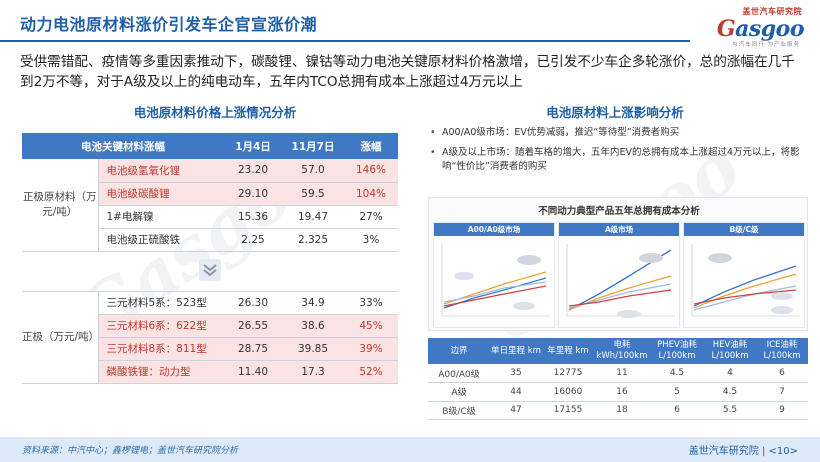 The height and width of the screenshot is (462, 820). Describe the element at coordinates (371, 349) in the screenshot. I see `value-pct: 39%` at that location.